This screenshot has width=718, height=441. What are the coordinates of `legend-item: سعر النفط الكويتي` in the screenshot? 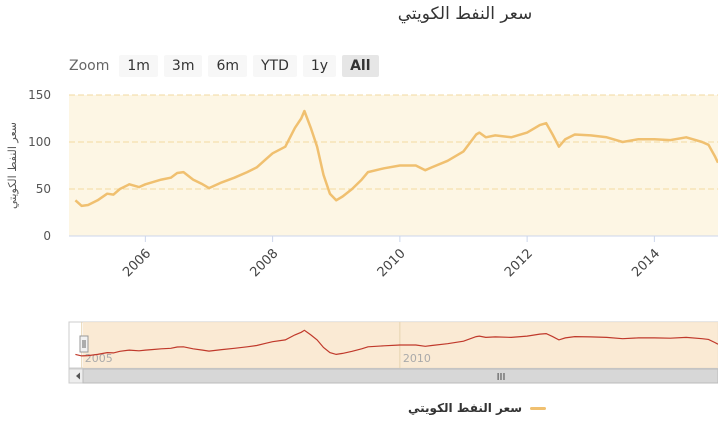 It's located at (465, 408).